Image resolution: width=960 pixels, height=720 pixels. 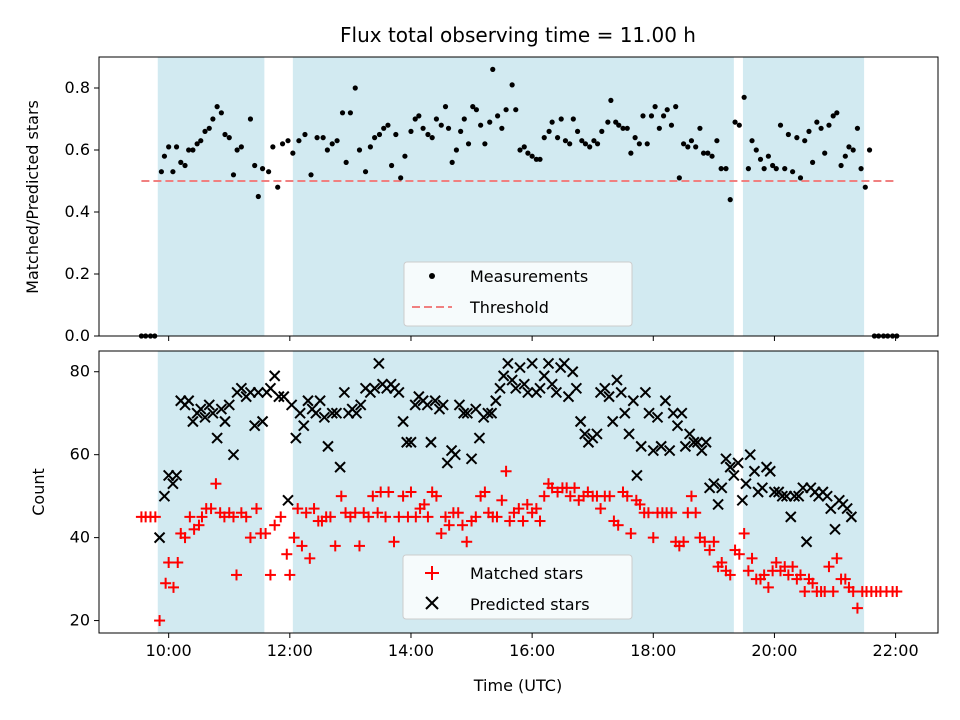 I want to click on y-tick-label: 40, so click(x=80, y=537).